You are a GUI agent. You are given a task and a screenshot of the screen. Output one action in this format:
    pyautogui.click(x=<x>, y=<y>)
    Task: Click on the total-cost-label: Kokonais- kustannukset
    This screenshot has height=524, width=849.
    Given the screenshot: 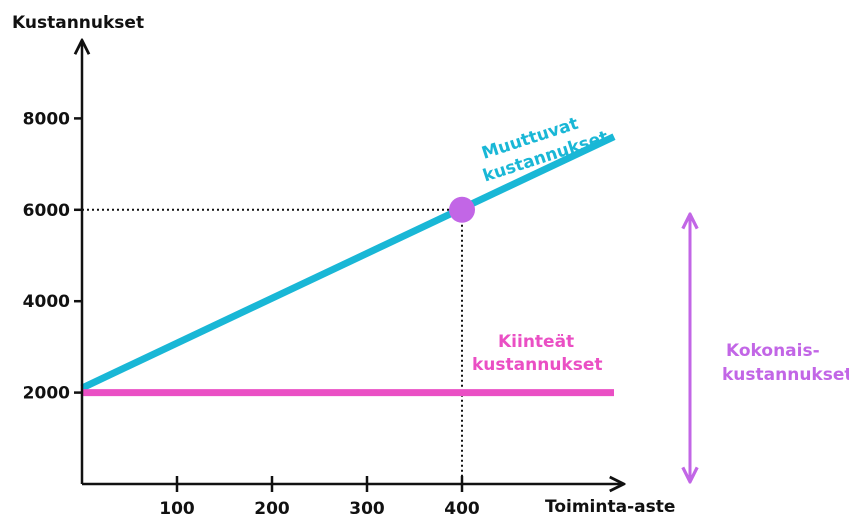 What is the action you would take?
    pyautogui.click(x=785, y=363)
    